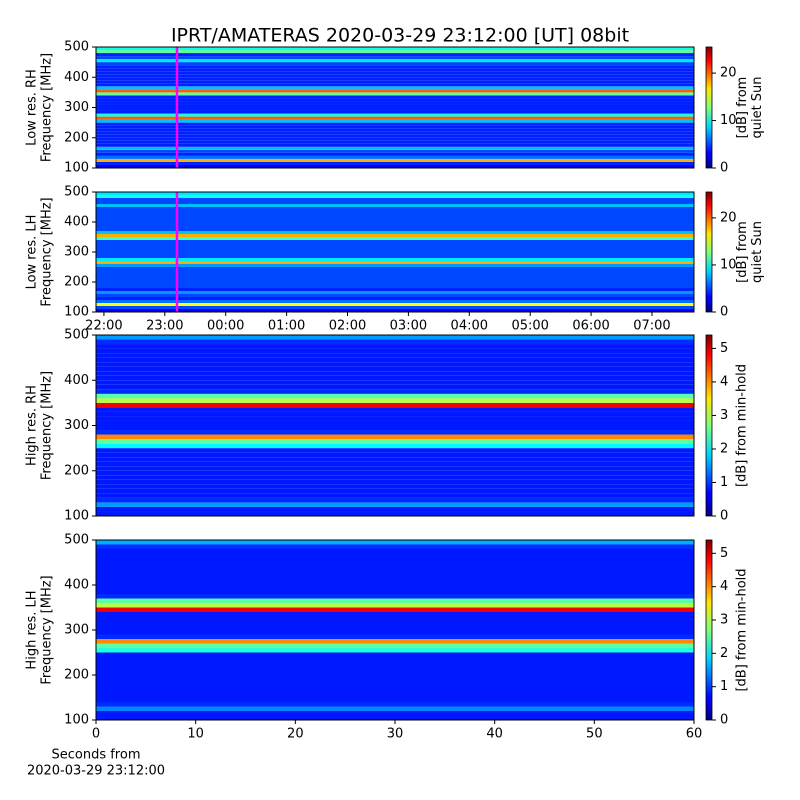 The width and height of the screenshot is (800, 800). I want to click on colorbar-tick-label: 5, so click(724, 348).